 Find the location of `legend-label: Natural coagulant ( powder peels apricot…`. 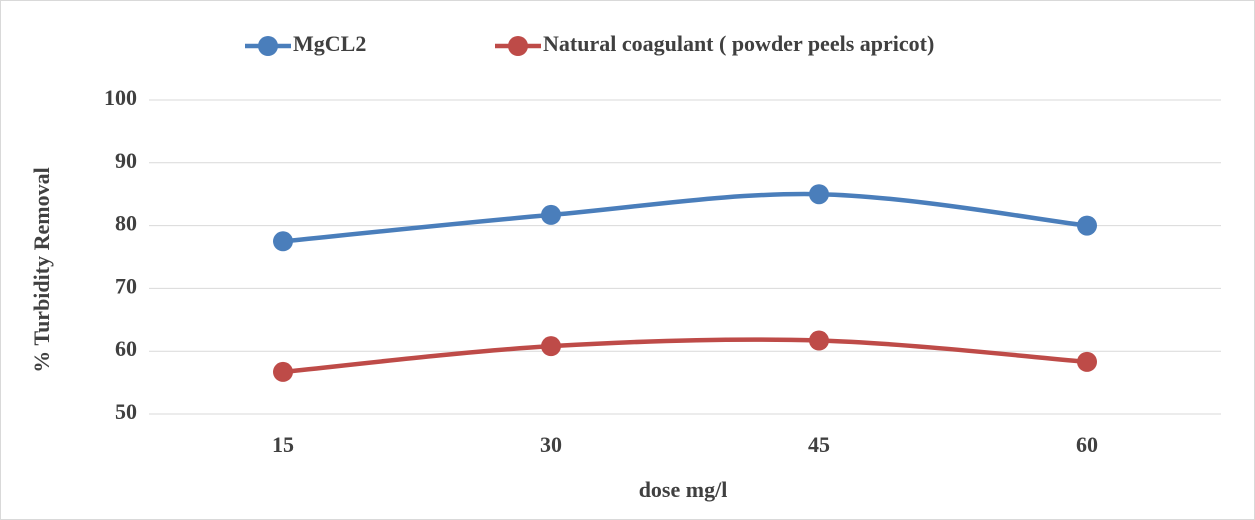

legend-label: Natural coagulant ( powder peels apricot… is located at coordinates (738, 43).